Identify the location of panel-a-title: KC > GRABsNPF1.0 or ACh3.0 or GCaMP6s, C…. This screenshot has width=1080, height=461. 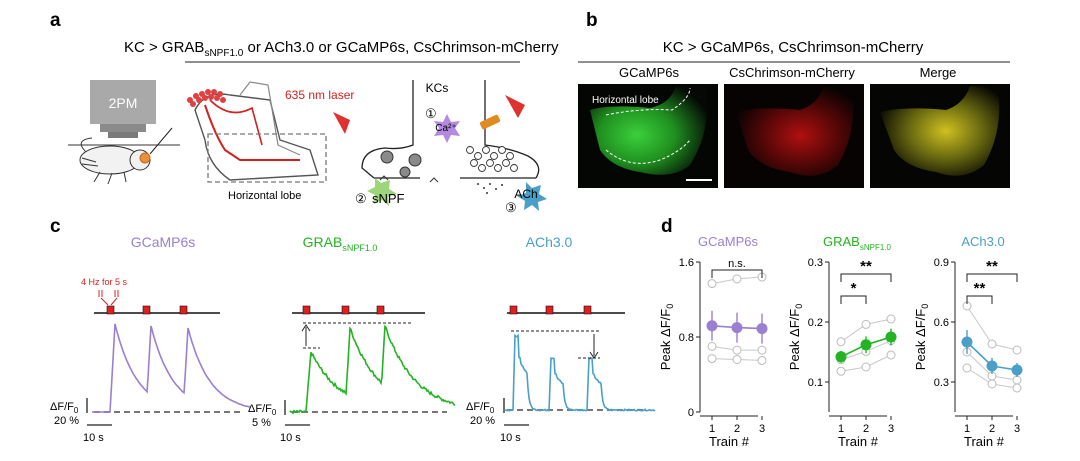
(341, 49).